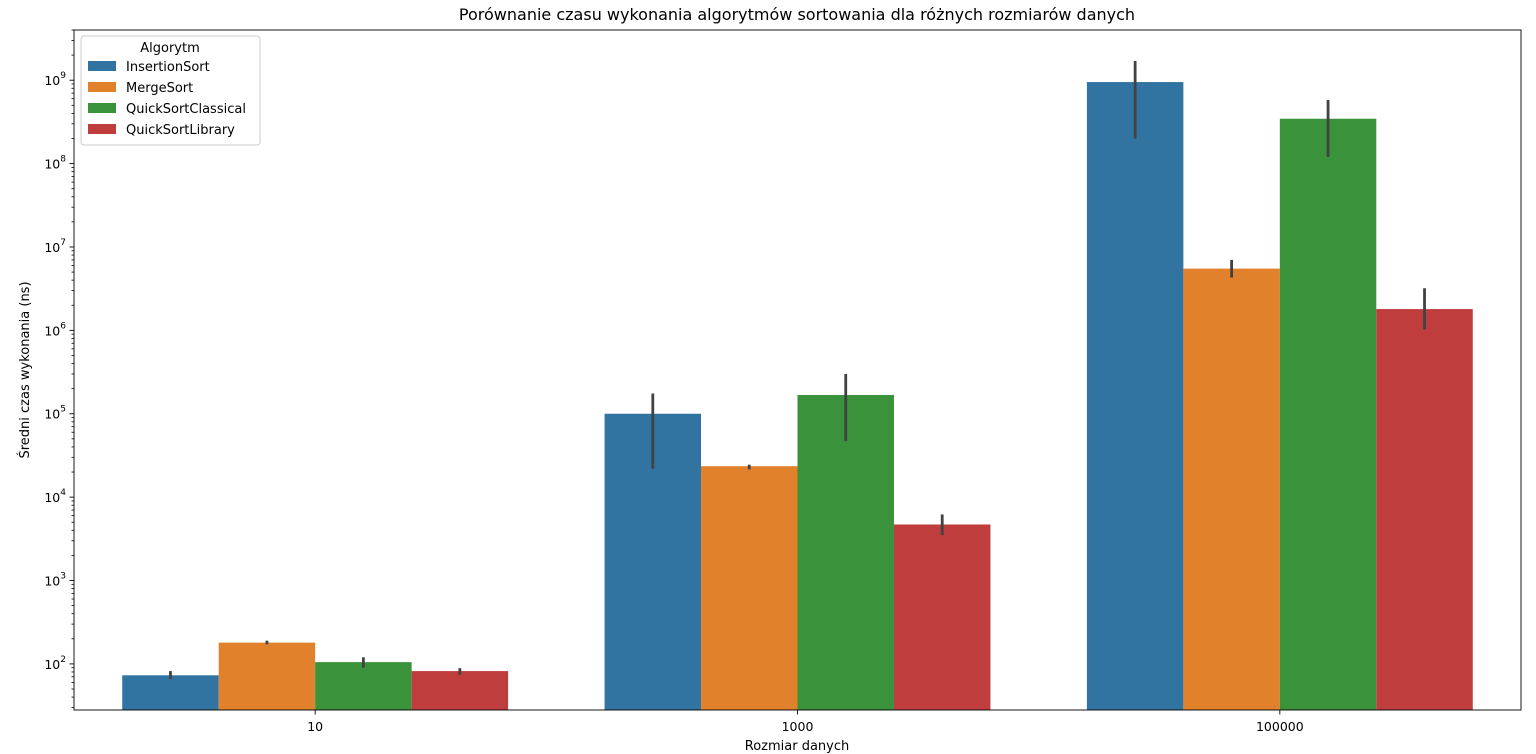  I want to click on x-axis-label: Rozmiar danych, so click(797, 746).